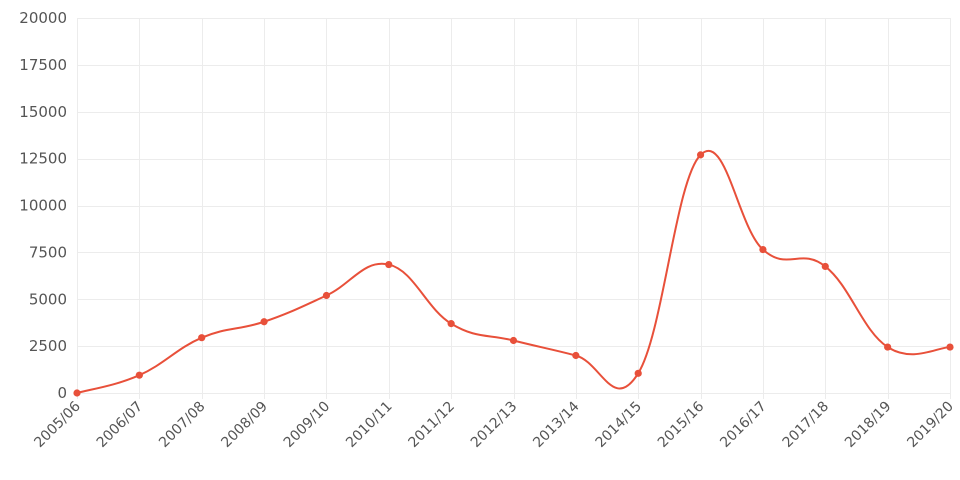 The width and height of the screenshot is (960, 480). Describe the element at coordinates (743, 425) in the screenshot. I see `x-tick-label: 2016/17` at that location.